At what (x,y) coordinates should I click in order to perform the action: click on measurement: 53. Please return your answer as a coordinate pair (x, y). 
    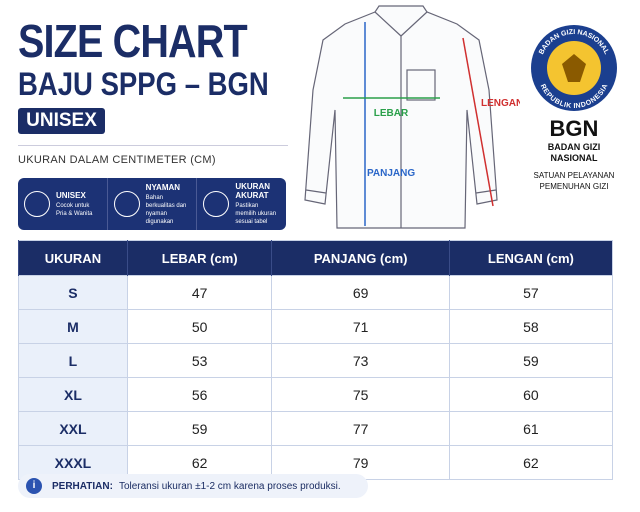
    Looking at the image, I should click on (199, 360).